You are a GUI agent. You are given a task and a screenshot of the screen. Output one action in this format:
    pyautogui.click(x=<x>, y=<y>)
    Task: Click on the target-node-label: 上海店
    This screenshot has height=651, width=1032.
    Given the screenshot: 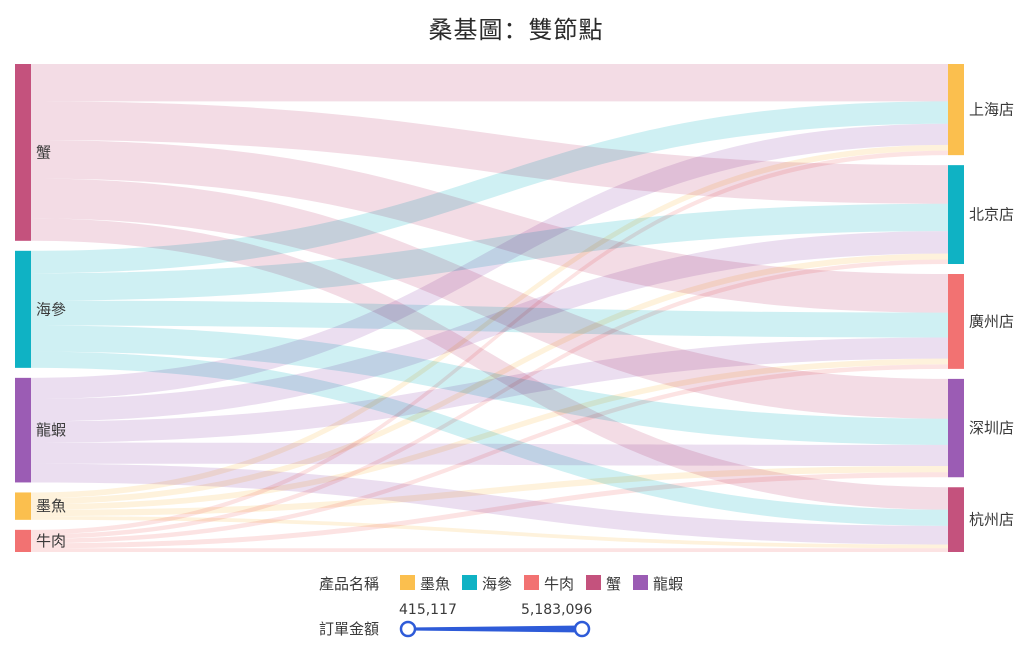 What is the action you would take?
    pyautogui.click(x=991, y=110)
    